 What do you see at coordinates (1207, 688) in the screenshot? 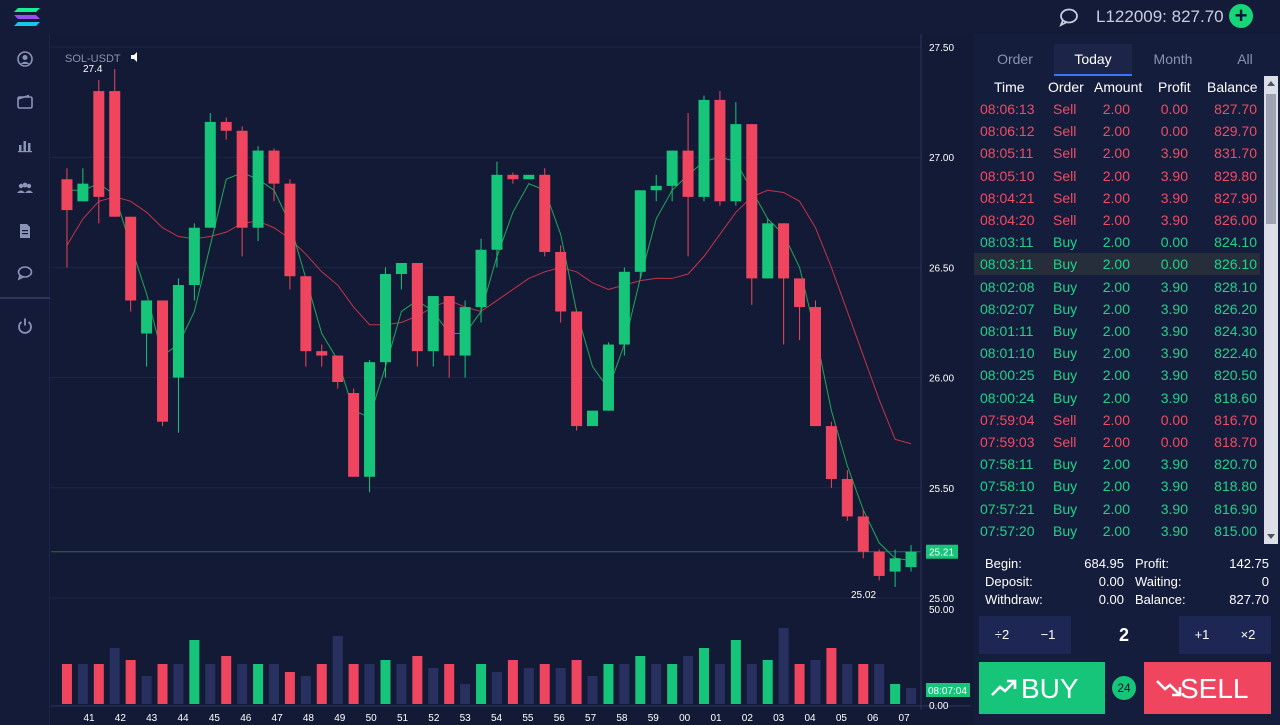
I see `sell-button: SELL` at bounding box center [1207, 688].